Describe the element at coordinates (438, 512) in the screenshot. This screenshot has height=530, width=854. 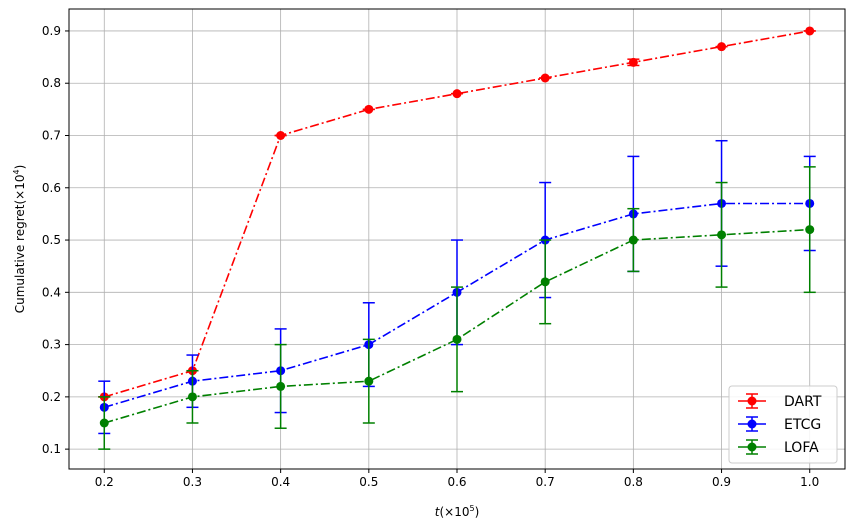
I see `x-axis-label-main: t` at that location.